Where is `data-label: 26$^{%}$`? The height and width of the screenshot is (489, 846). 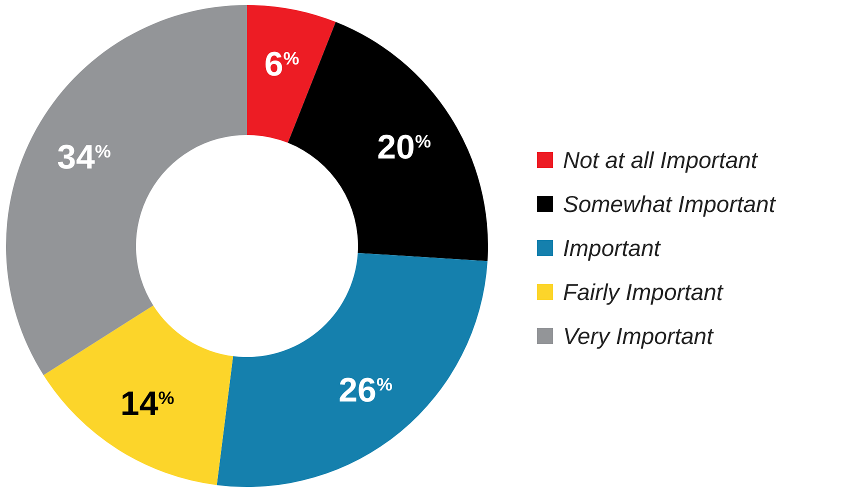 data-label: 26$^{%}$ is located at coordinates (365, 390).